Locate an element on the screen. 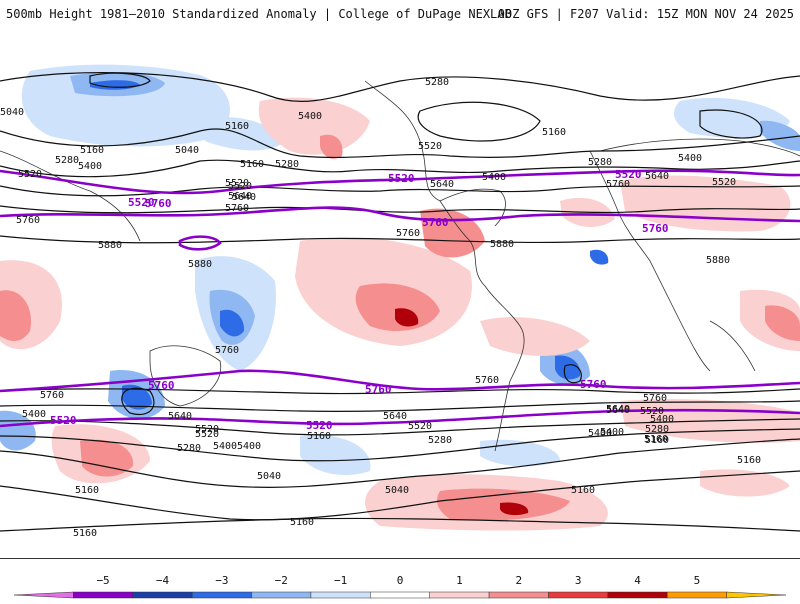 Image resolution: width=800 pixels, height=604 pixels. colorbar: −5 −4 −3 −2 −1 0 1 2 3 4 5 is located at coordinates (400, 583).